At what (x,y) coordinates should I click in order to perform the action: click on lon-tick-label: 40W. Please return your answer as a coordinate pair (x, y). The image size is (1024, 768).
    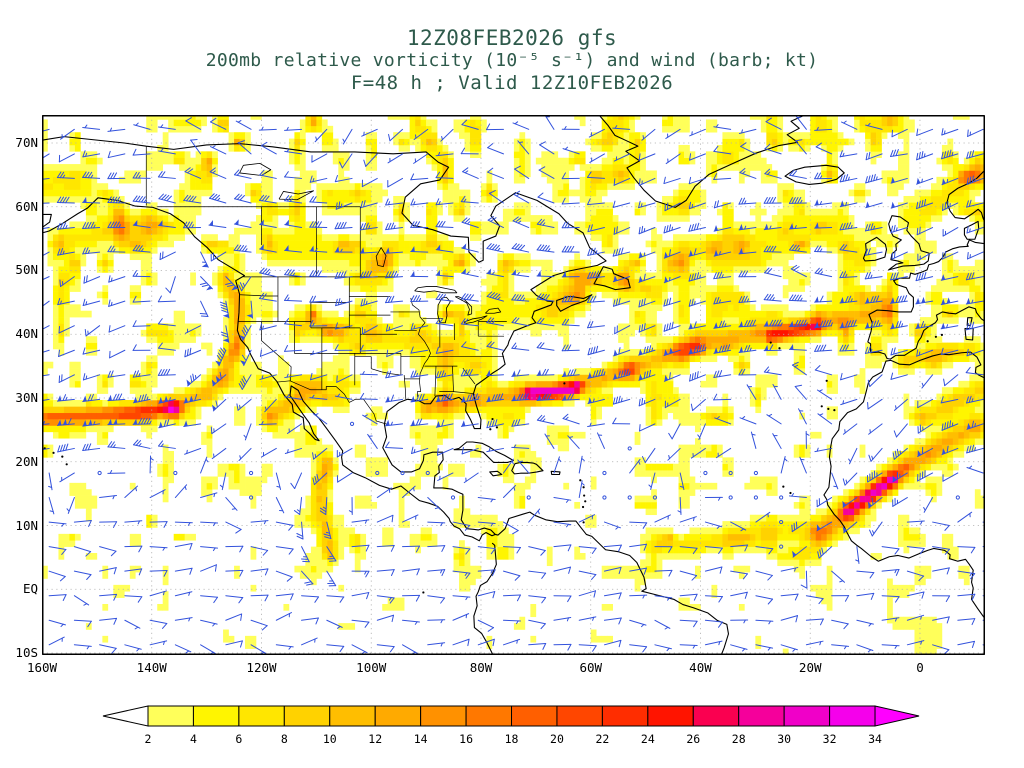
    Looking at the image, I should click on (700, 667).